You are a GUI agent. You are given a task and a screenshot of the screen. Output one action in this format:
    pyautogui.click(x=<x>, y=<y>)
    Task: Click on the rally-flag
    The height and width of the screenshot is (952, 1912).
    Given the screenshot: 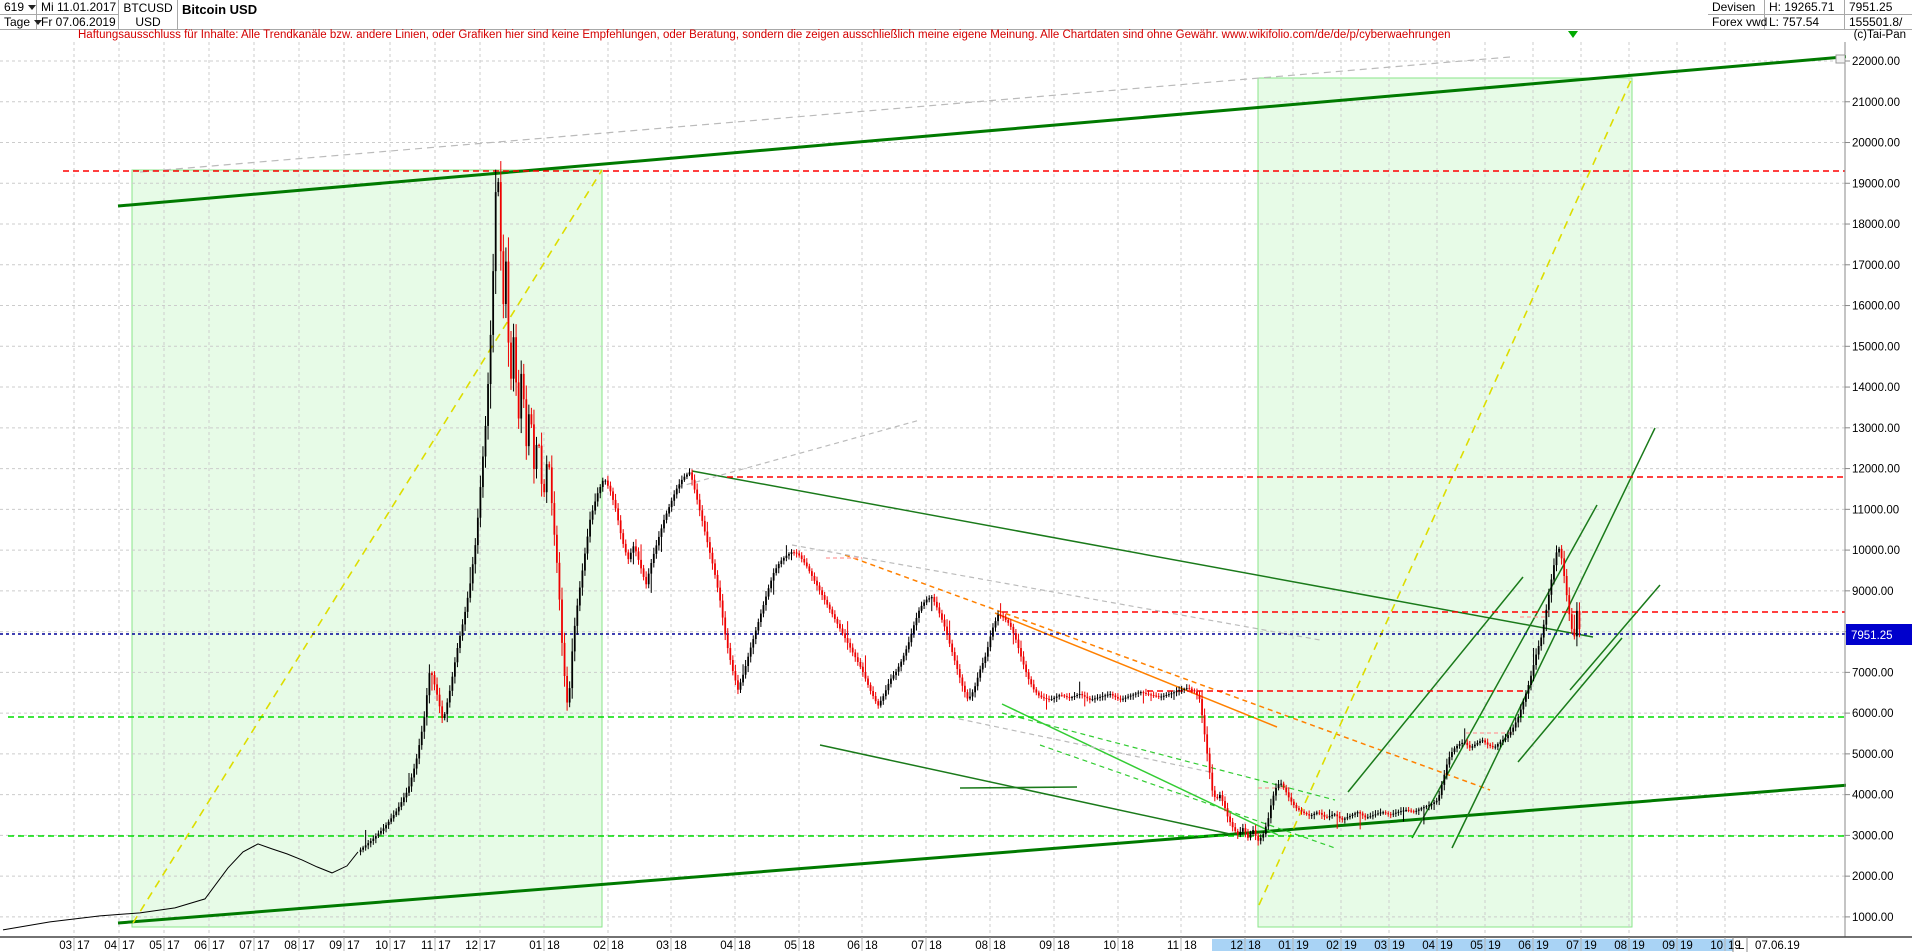 What is the action you would take?
    pyautogui.click(x=1615, y=637)
    